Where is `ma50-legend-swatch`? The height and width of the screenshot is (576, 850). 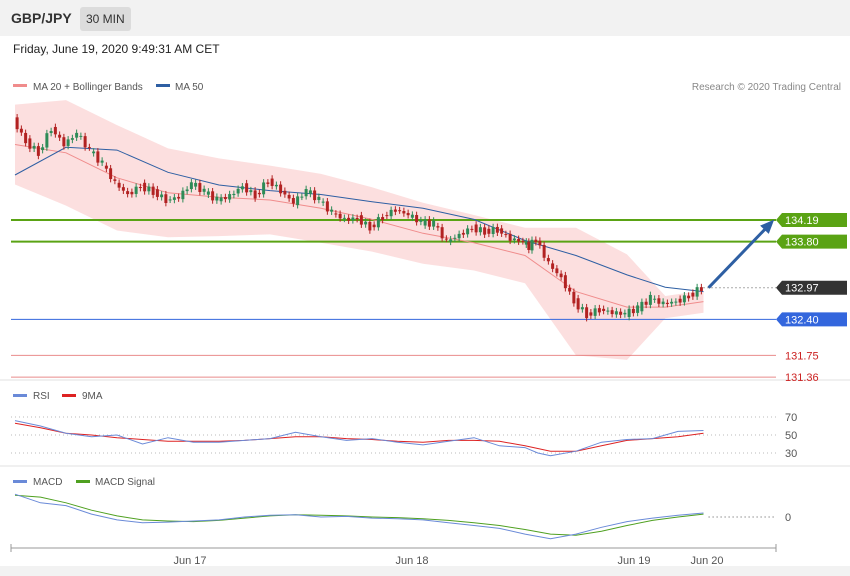
ma50-legend-swatch is located at coordinates (163, 85).